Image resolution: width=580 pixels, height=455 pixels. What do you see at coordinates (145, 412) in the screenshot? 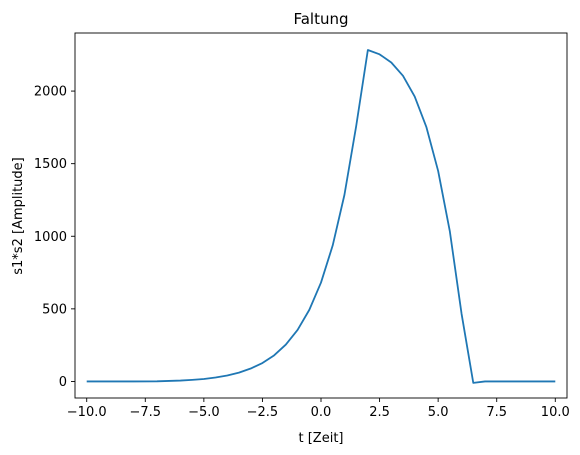
I see `x-tick-label: −7.5` at bounding box center [145, 412].